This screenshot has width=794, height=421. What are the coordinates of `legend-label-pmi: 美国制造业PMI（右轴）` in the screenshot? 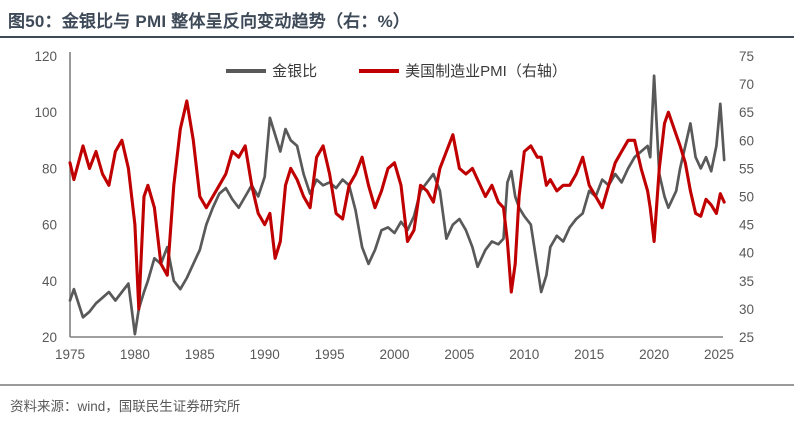 It's located at (486, 71).